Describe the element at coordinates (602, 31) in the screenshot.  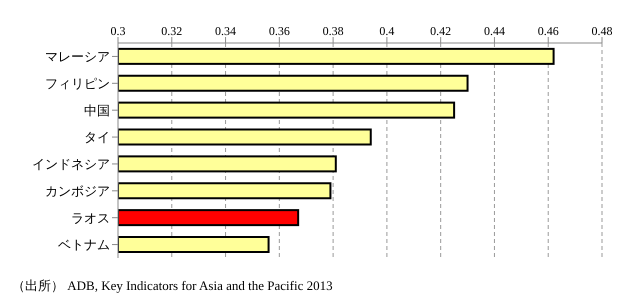
I see `x-tick-label: 0.48` at that location.